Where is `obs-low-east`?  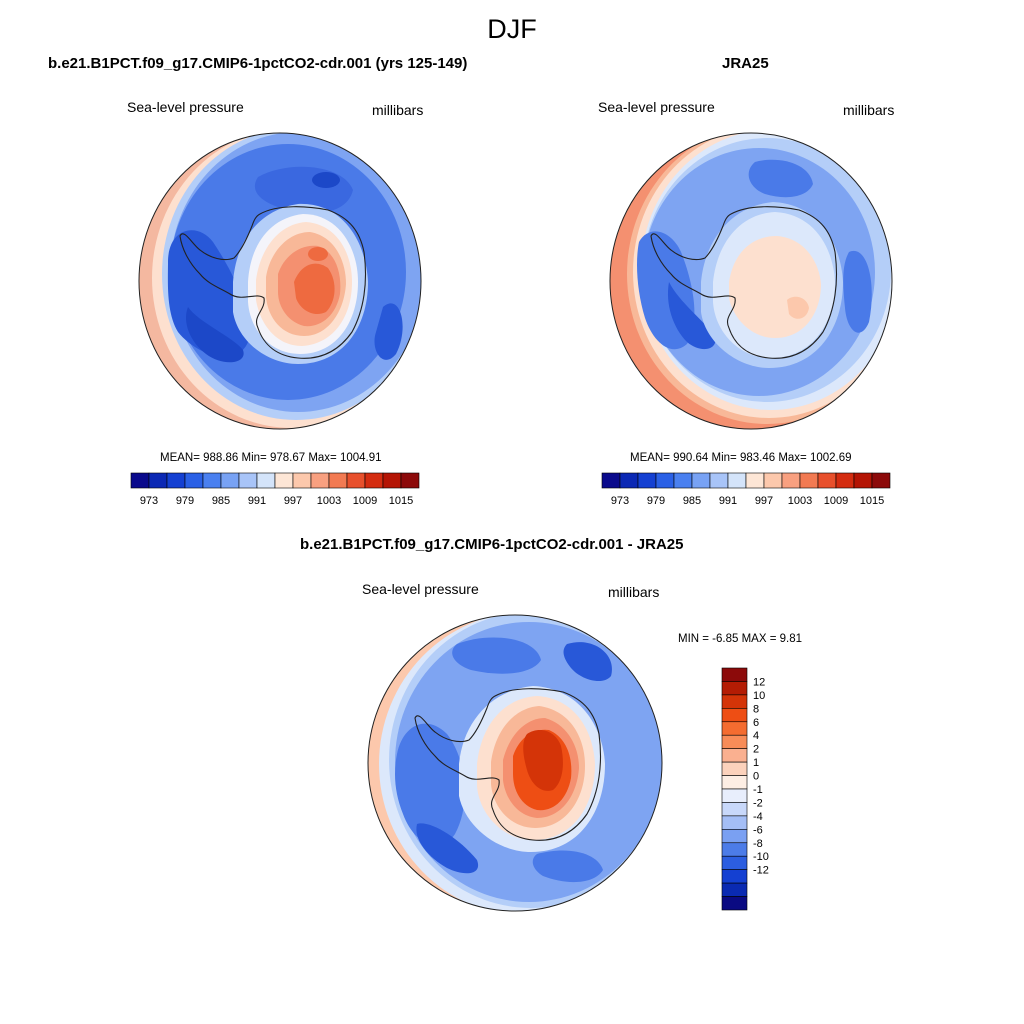 obs-low-east is located at coordinates (857, 291).